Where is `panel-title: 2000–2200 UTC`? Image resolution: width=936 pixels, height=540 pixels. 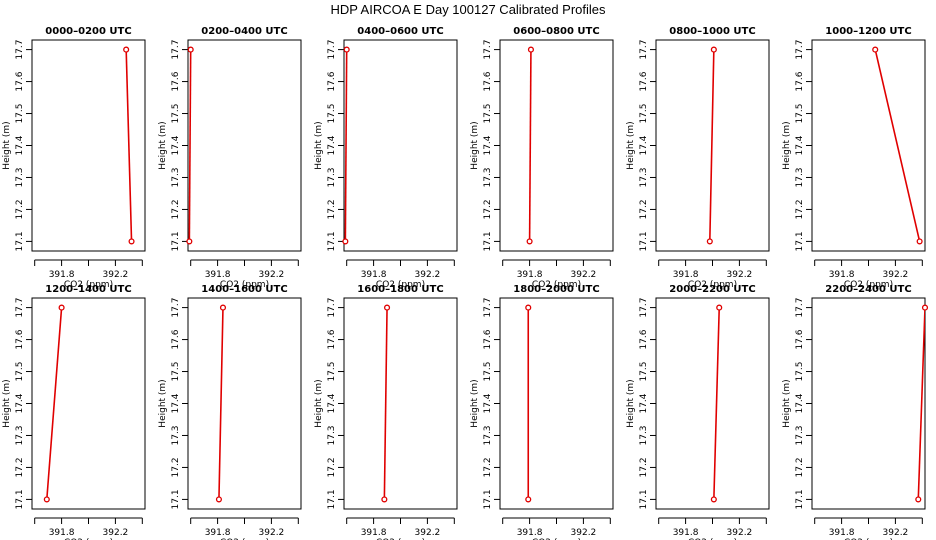 panel-title: 2000–2200 UTC is located at coordinates (712, 289).